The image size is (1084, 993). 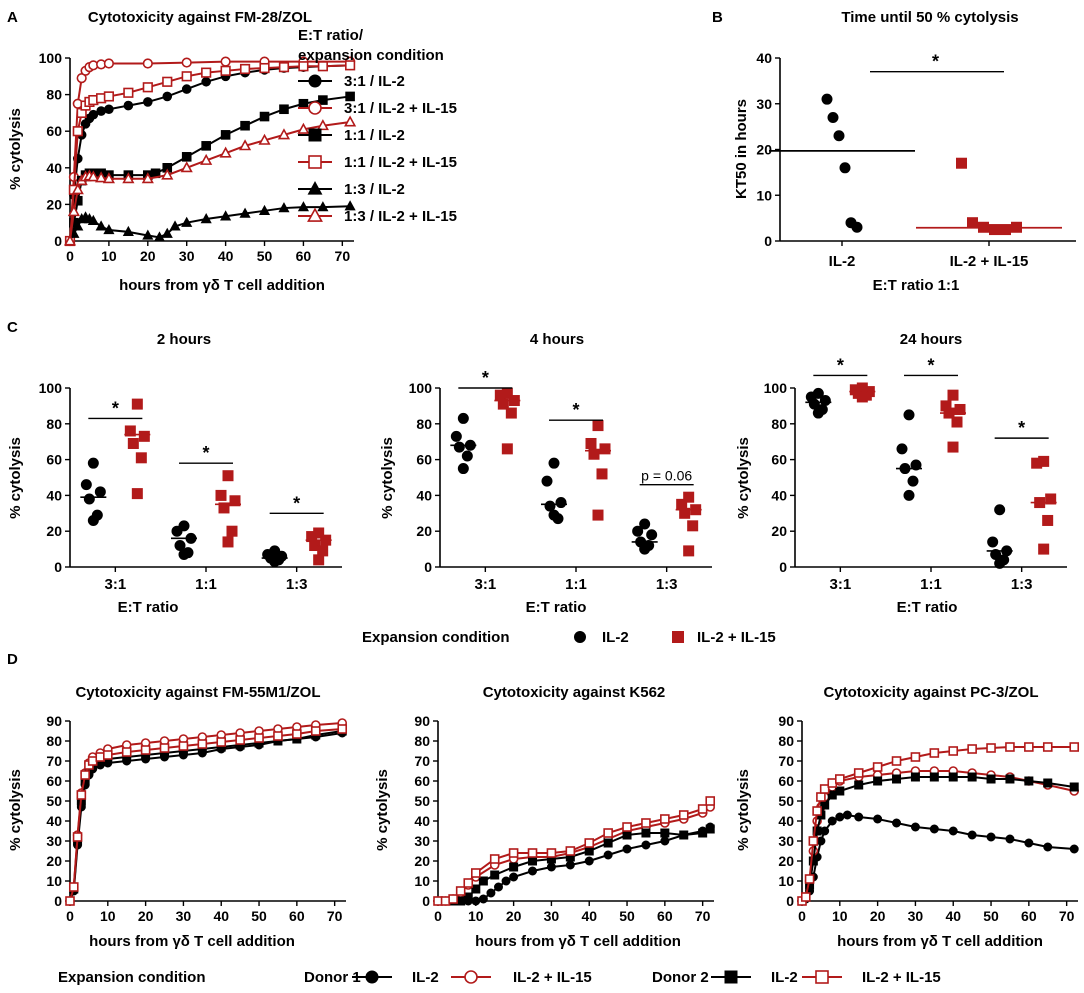 I want to click on y-tick-label: 50, so click(x=54, y=801).